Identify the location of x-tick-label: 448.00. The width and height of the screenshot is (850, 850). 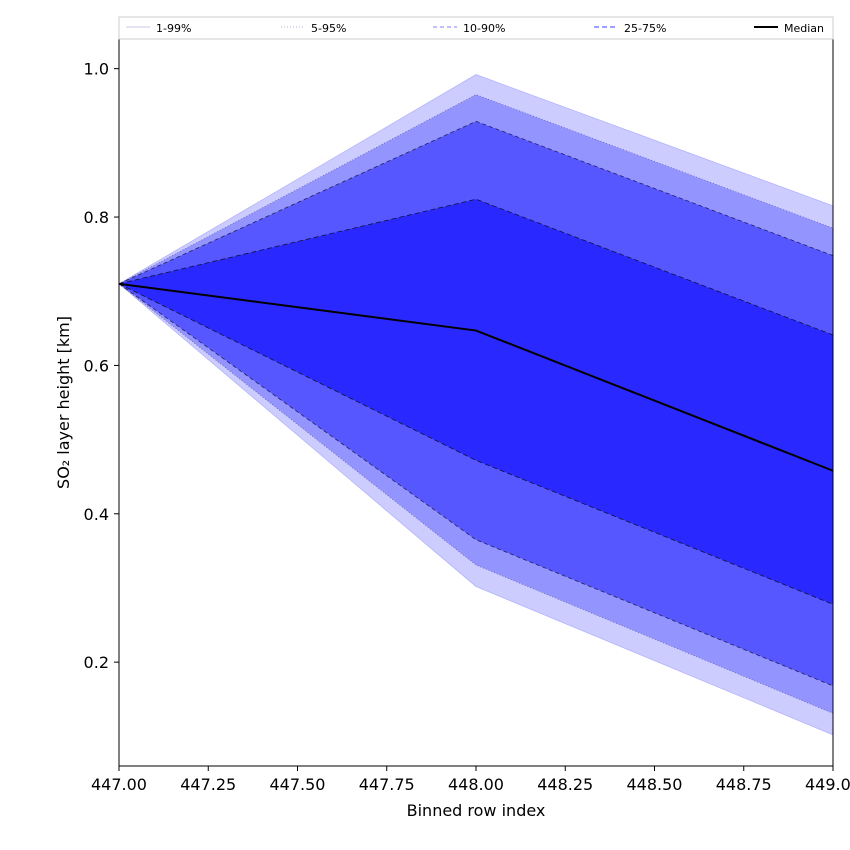
(476, 784).